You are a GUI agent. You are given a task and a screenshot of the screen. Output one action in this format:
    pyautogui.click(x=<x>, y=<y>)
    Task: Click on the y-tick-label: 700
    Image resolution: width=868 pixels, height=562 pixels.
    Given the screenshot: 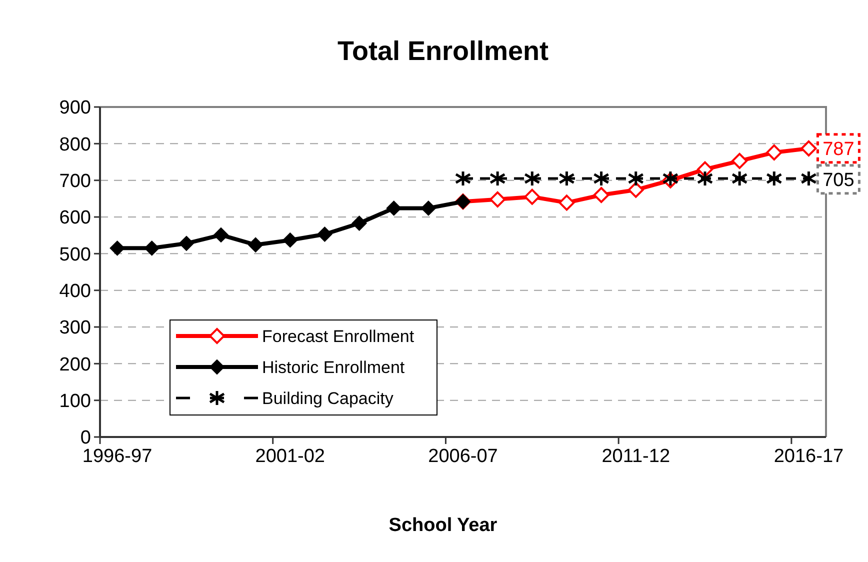 What is the action you would take?
    pyautogui.click(x=75, y=181)
    